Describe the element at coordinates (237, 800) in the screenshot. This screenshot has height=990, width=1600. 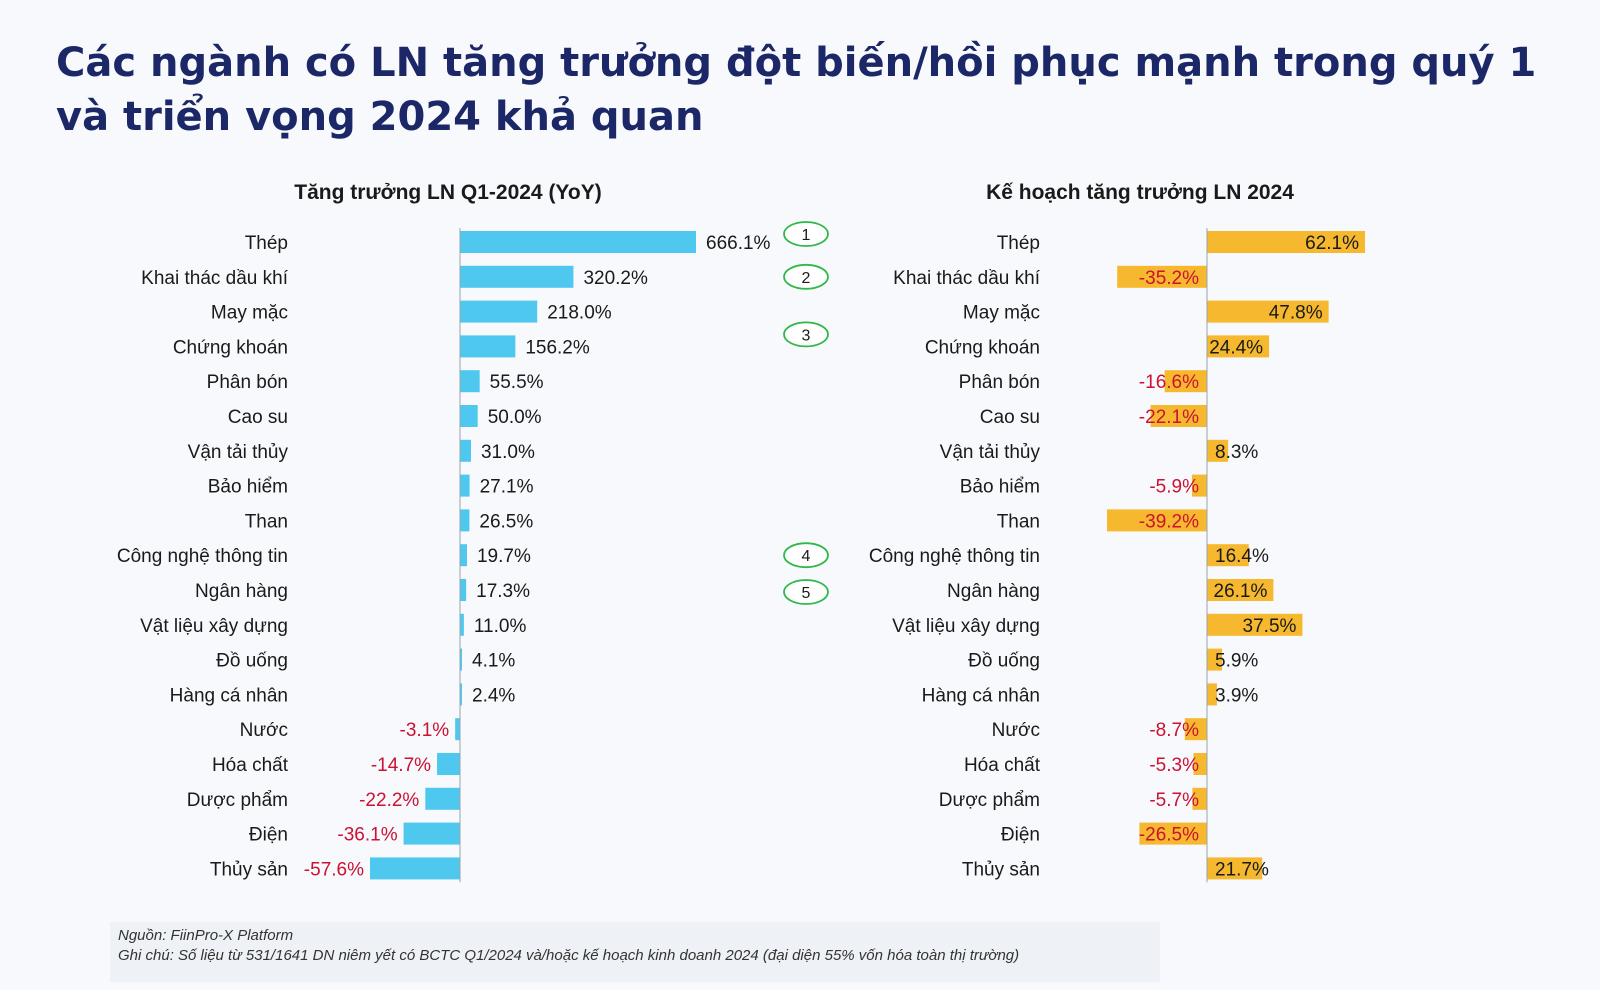
I see `left-category-label: Dược phẩm` at that location.